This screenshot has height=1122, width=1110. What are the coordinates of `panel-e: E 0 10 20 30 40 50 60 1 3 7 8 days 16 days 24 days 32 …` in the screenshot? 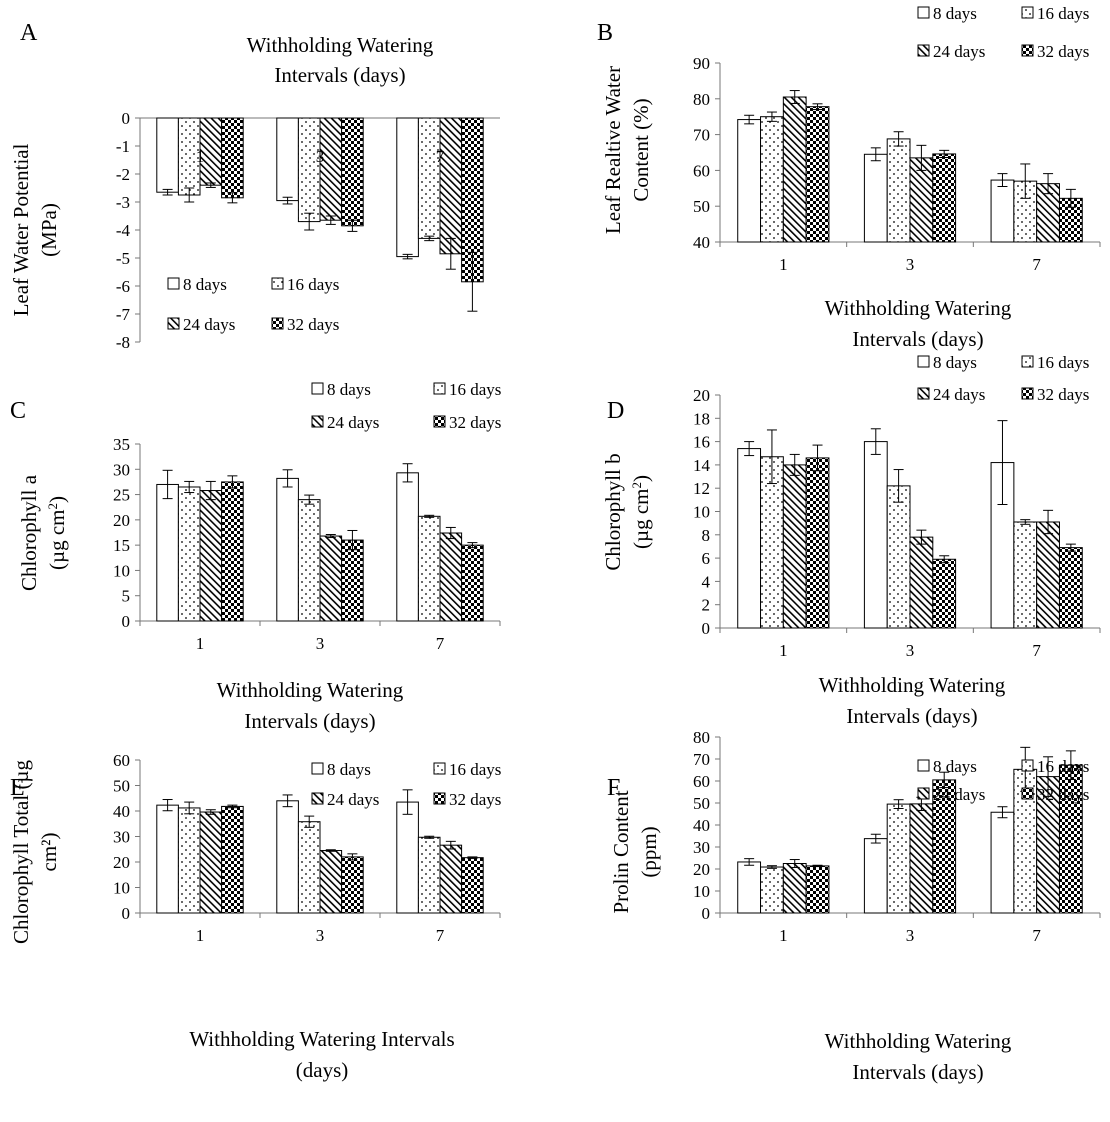 It's located at (255, 916).